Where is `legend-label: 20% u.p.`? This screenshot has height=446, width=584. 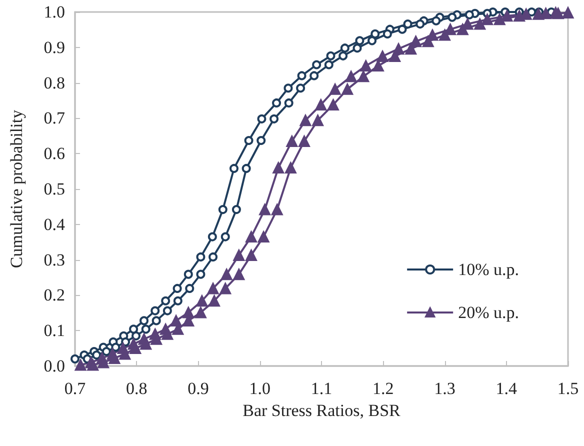
legend-label: 20% u.p. is located at coordinates (489, 312).